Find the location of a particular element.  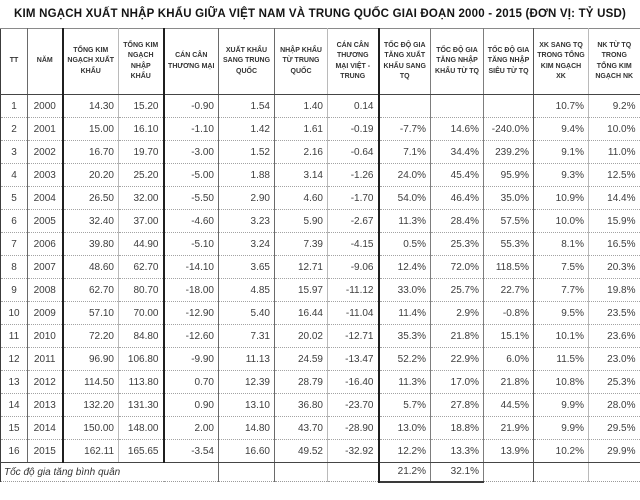

cell-toc_do_gia_tang_nhap_sieu_tu_tq: 44.5% is located at coordinates (508, 405).